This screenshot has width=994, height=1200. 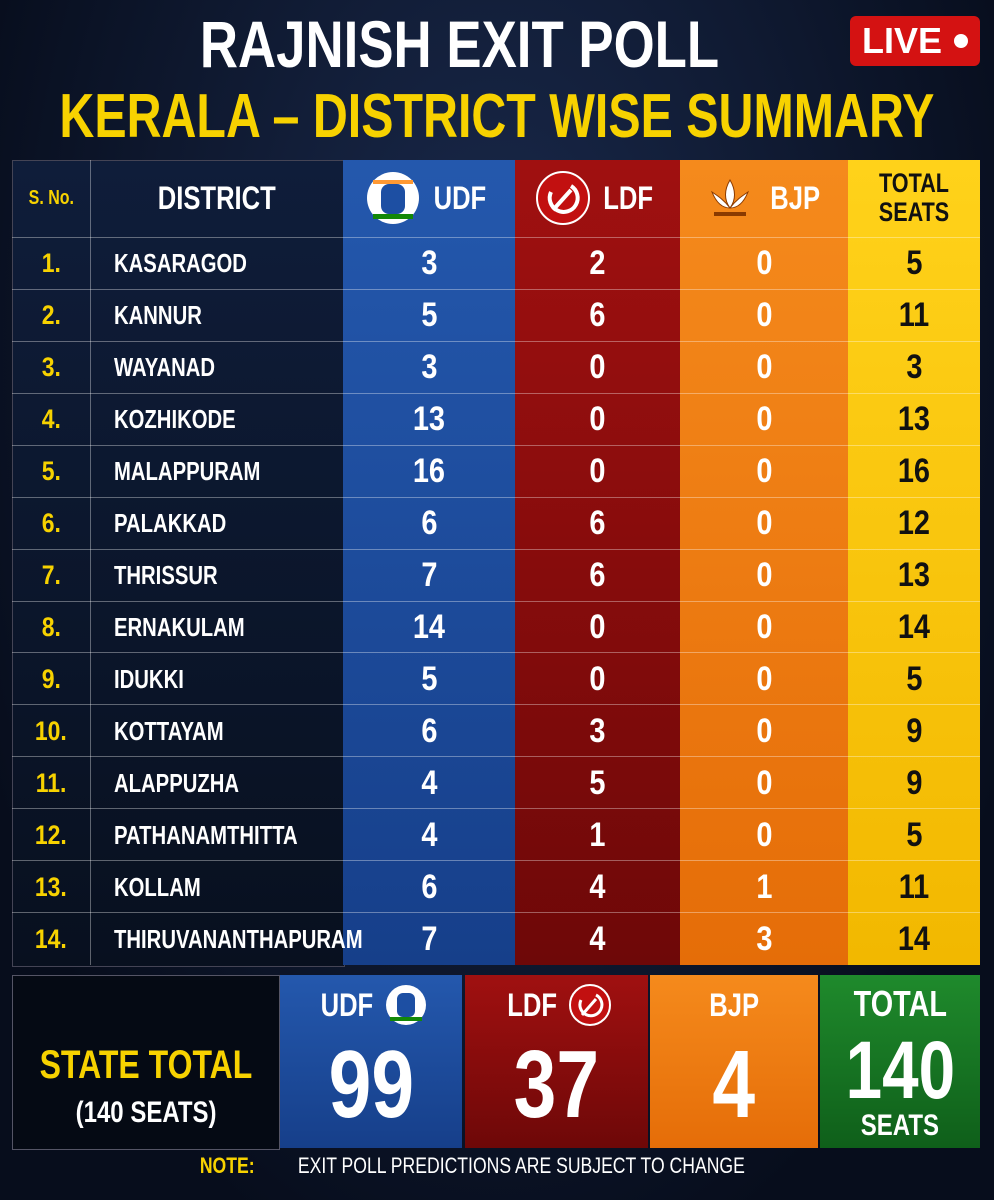 I want to click on serial: 11., so click(x=51, y=782).